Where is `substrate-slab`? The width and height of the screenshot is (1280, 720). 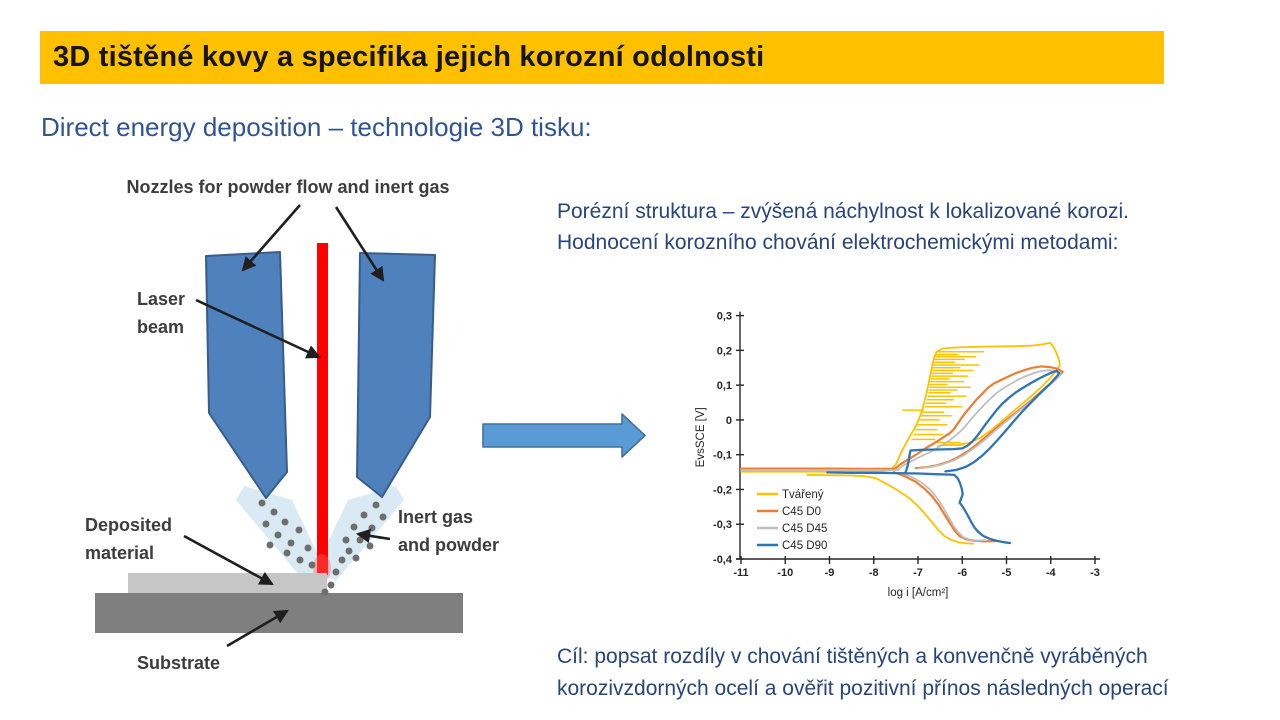 substrate-slab is located at coordinates (279, 613).